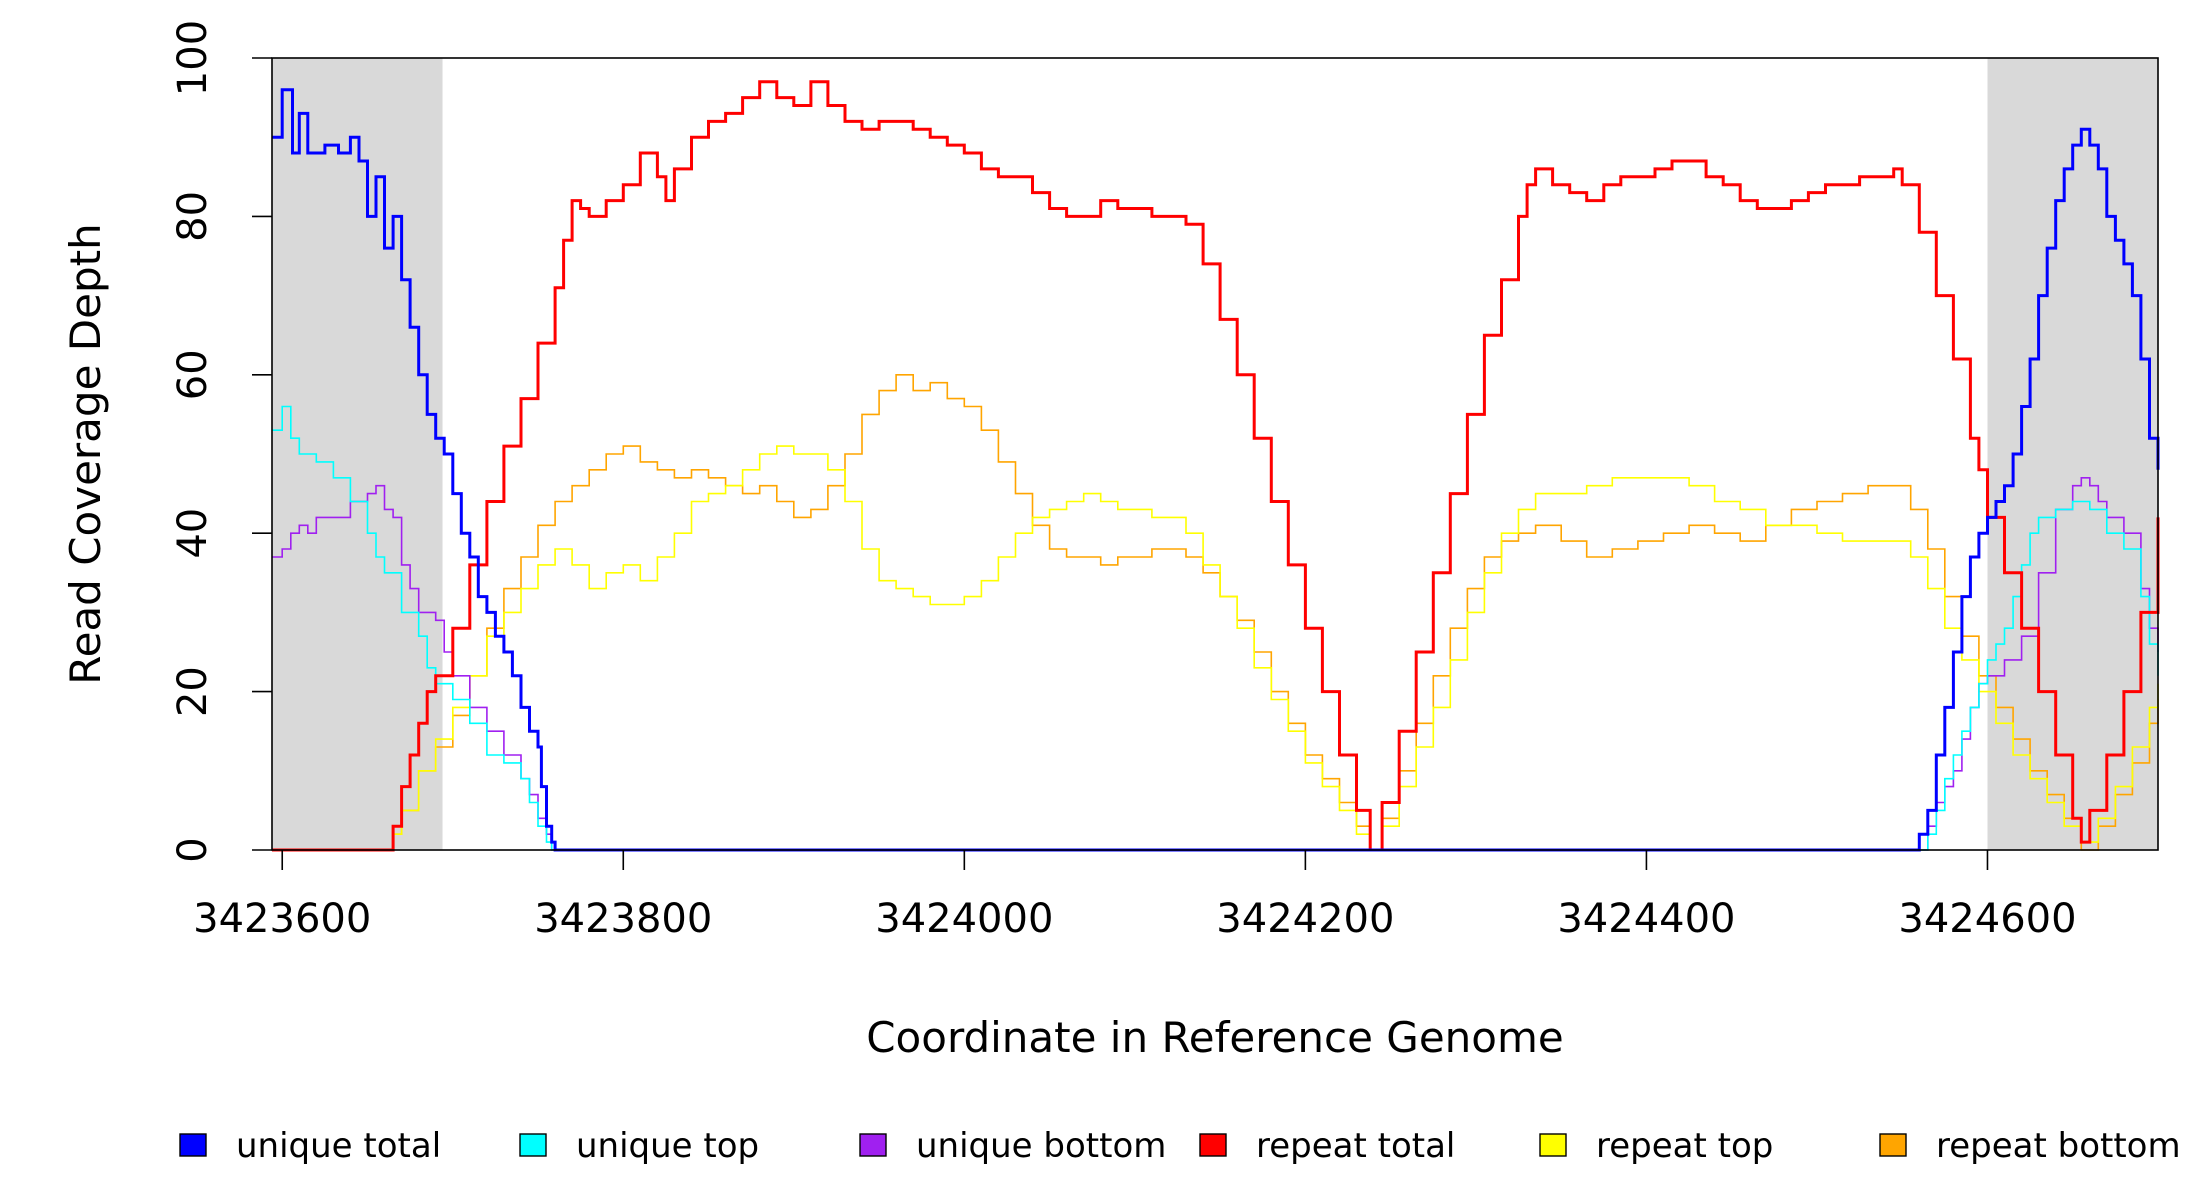 The image size is (2200, 1200). What do you see at coordinates (193, 374) in the screenshot?
I see `y-tick-label: 60` at bounding box center [193, 374].